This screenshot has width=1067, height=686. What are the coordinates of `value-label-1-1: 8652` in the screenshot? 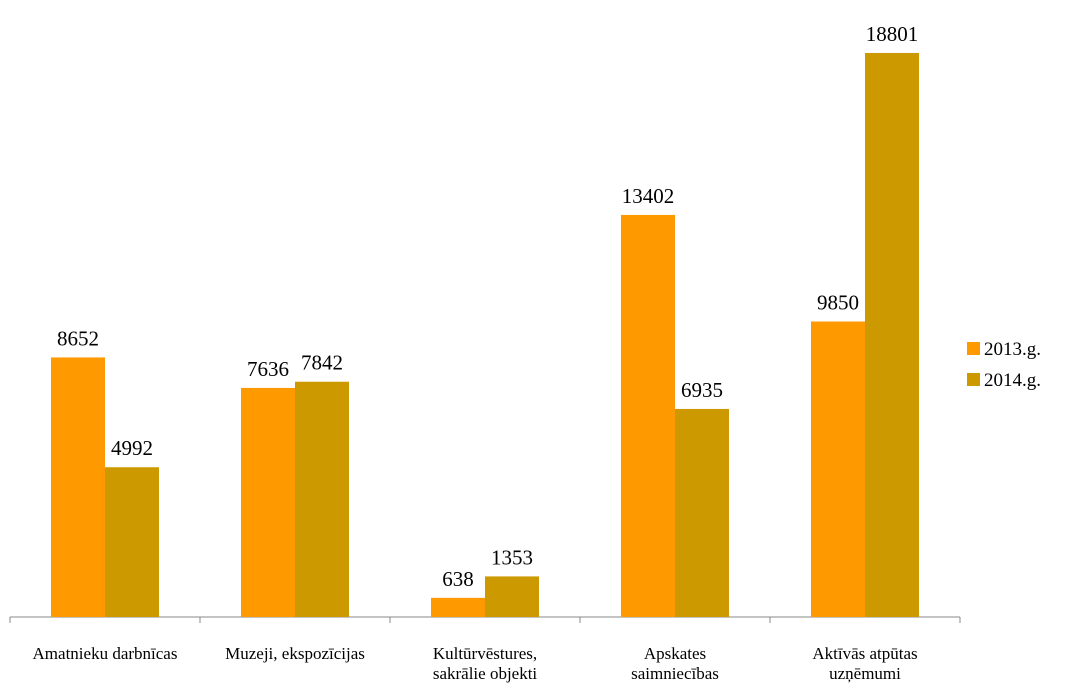 It's located at (78, 338).